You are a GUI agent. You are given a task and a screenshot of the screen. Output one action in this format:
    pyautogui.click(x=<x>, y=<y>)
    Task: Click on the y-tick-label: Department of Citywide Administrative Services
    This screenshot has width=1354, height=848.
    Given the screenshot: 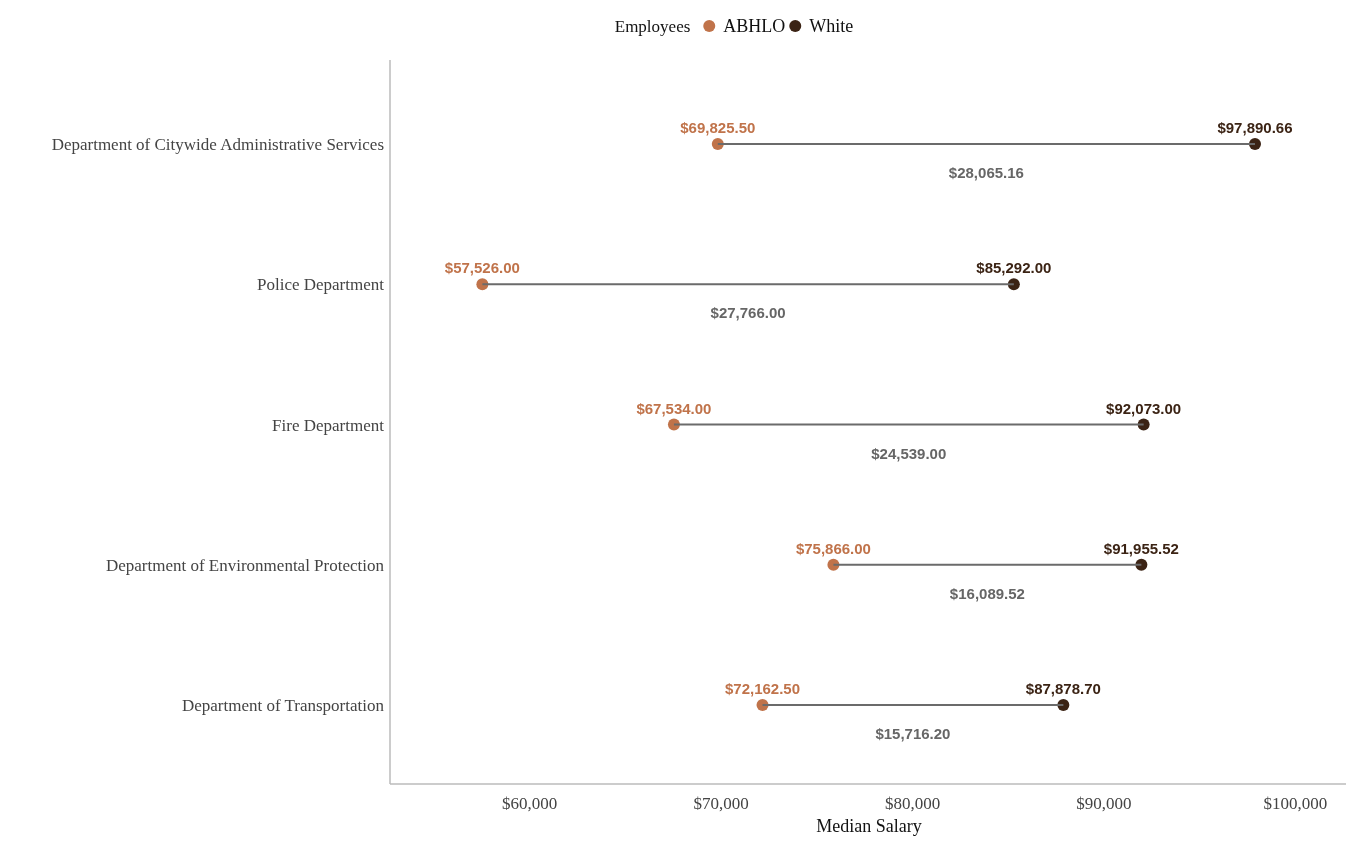 What is the action you would take?
    pyautogui.click(x=217, y=144)
    